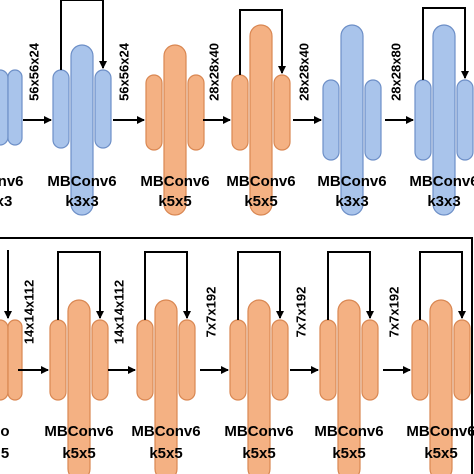  Describe the element at coordinates (12, 181) in the screenshot. I see `cropped-label: onv6` at that location.